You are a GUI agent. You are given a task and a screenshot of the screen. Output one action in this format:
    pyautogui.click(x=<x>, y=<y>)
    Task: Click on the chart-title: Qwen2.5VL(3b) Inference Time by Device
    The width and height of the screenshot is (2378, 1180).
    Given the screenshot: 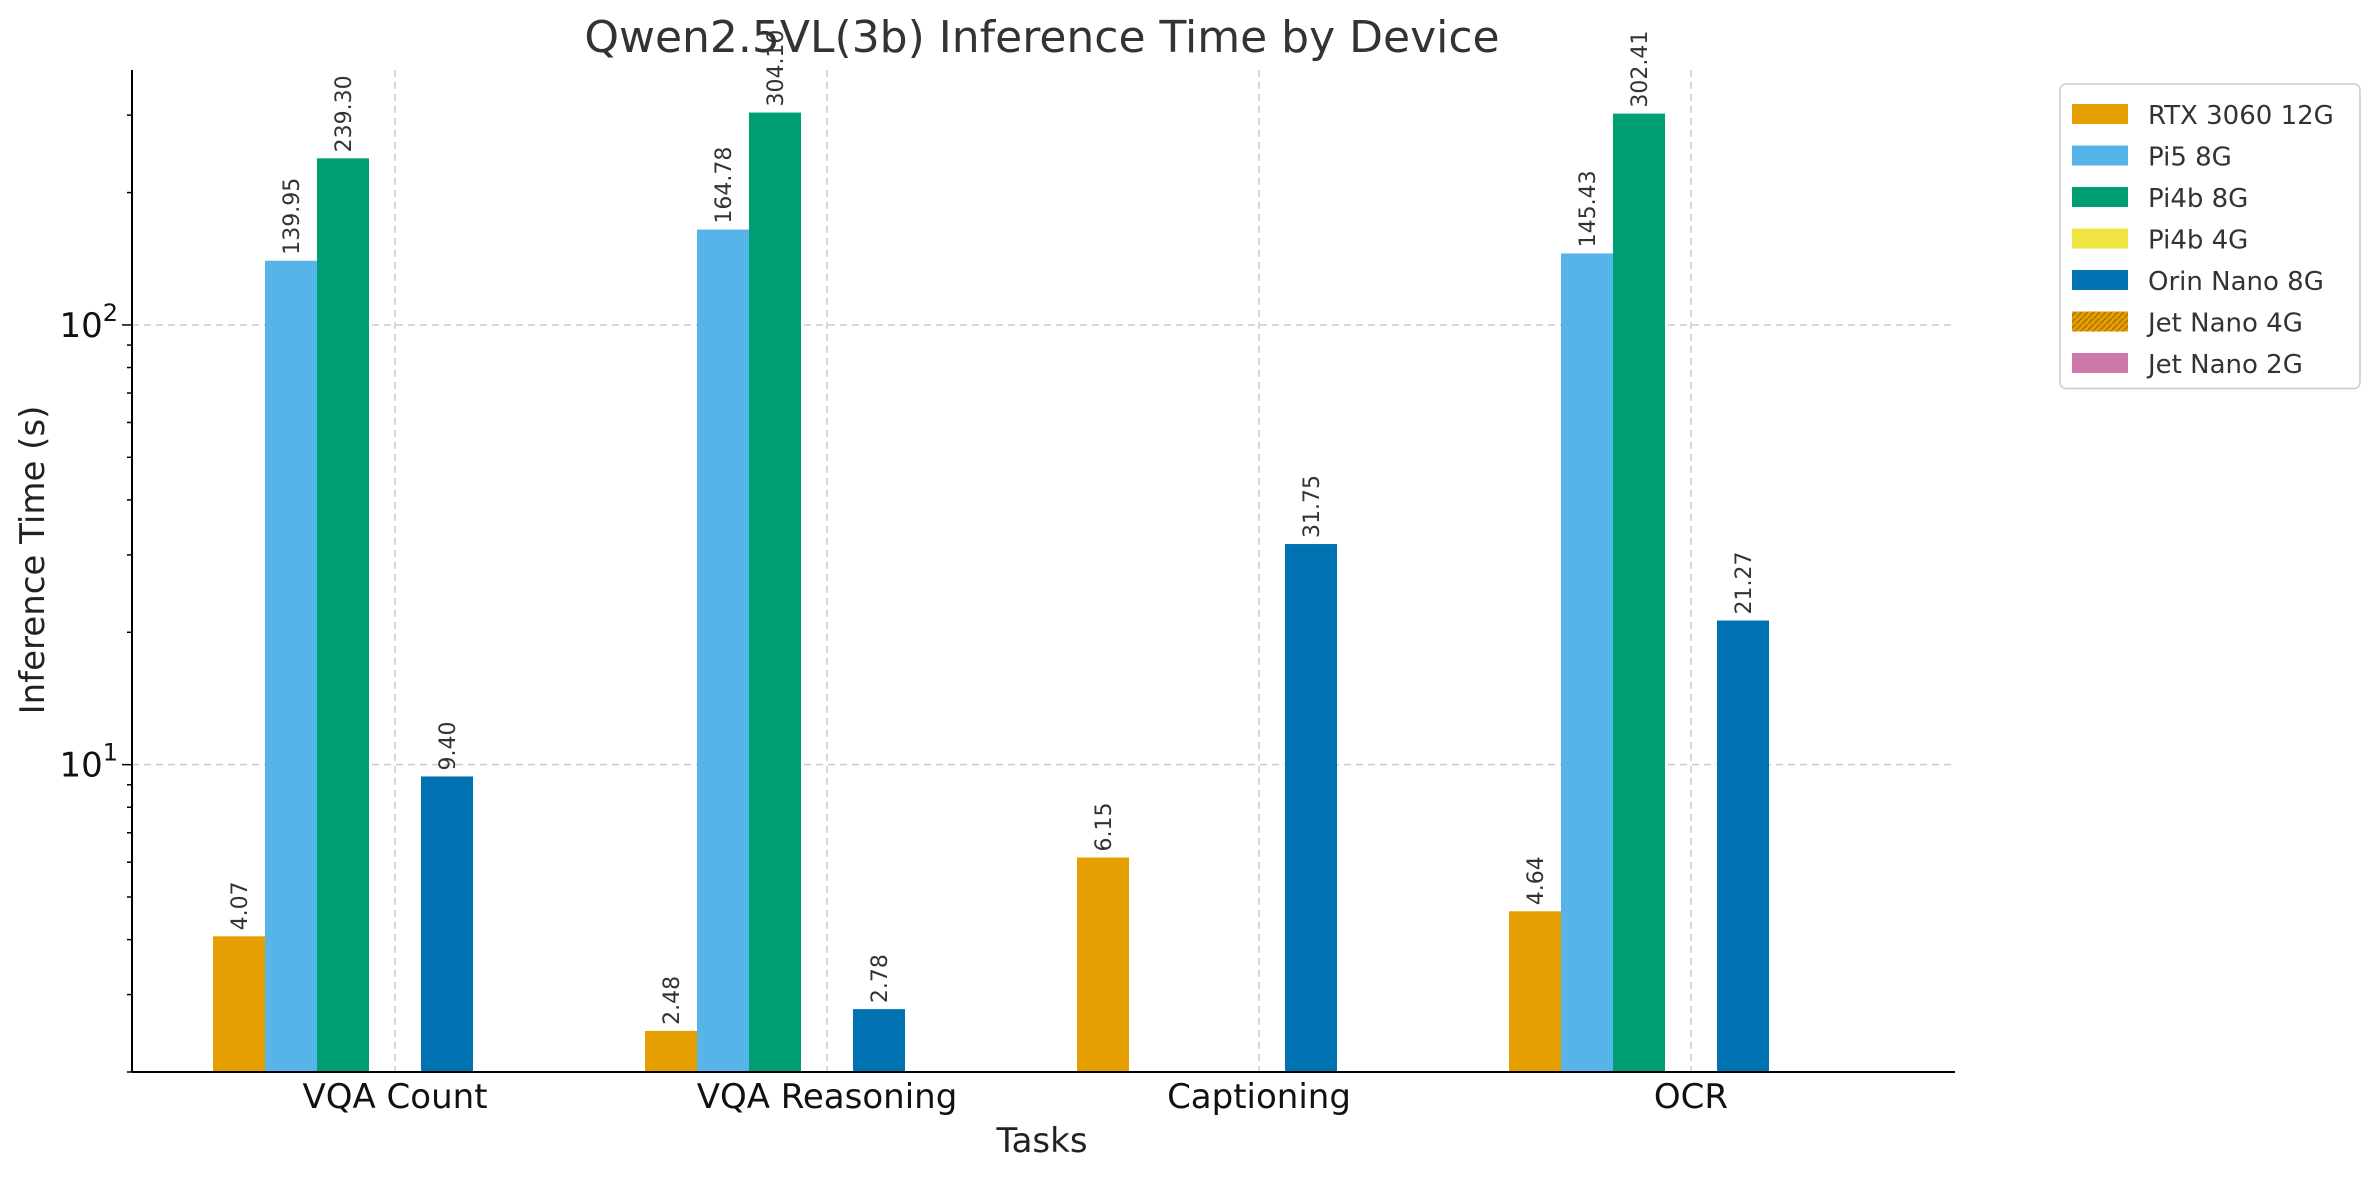 What is the action you would take?
    pyautogui.click(x=1041, y=37)
    